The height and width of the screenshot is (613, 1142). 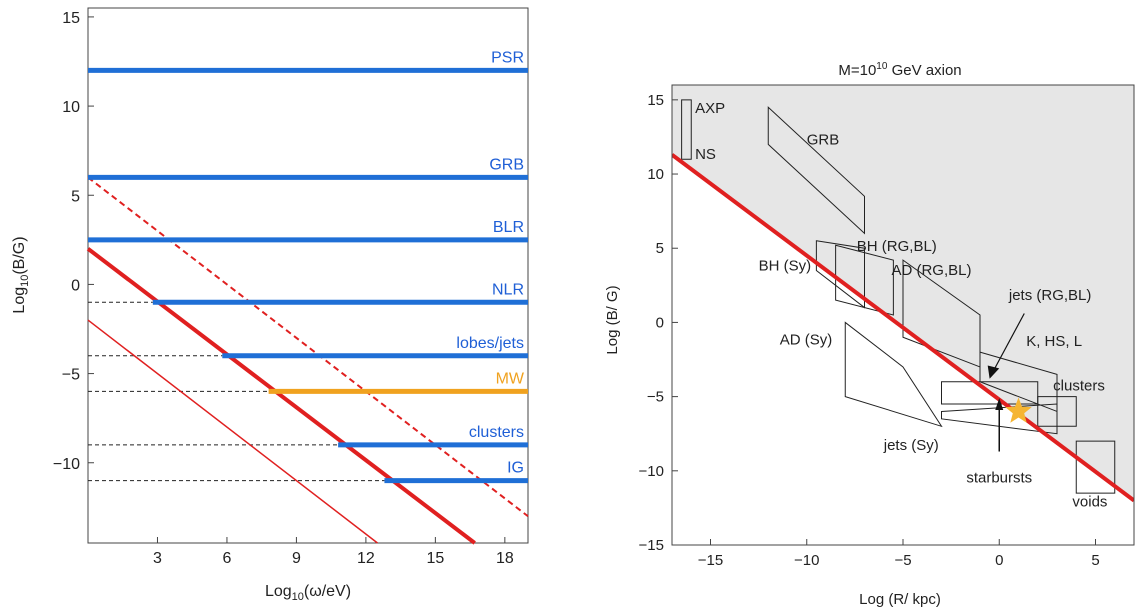 I want to click on jets-arrowhead, so click(x=993, y=372).